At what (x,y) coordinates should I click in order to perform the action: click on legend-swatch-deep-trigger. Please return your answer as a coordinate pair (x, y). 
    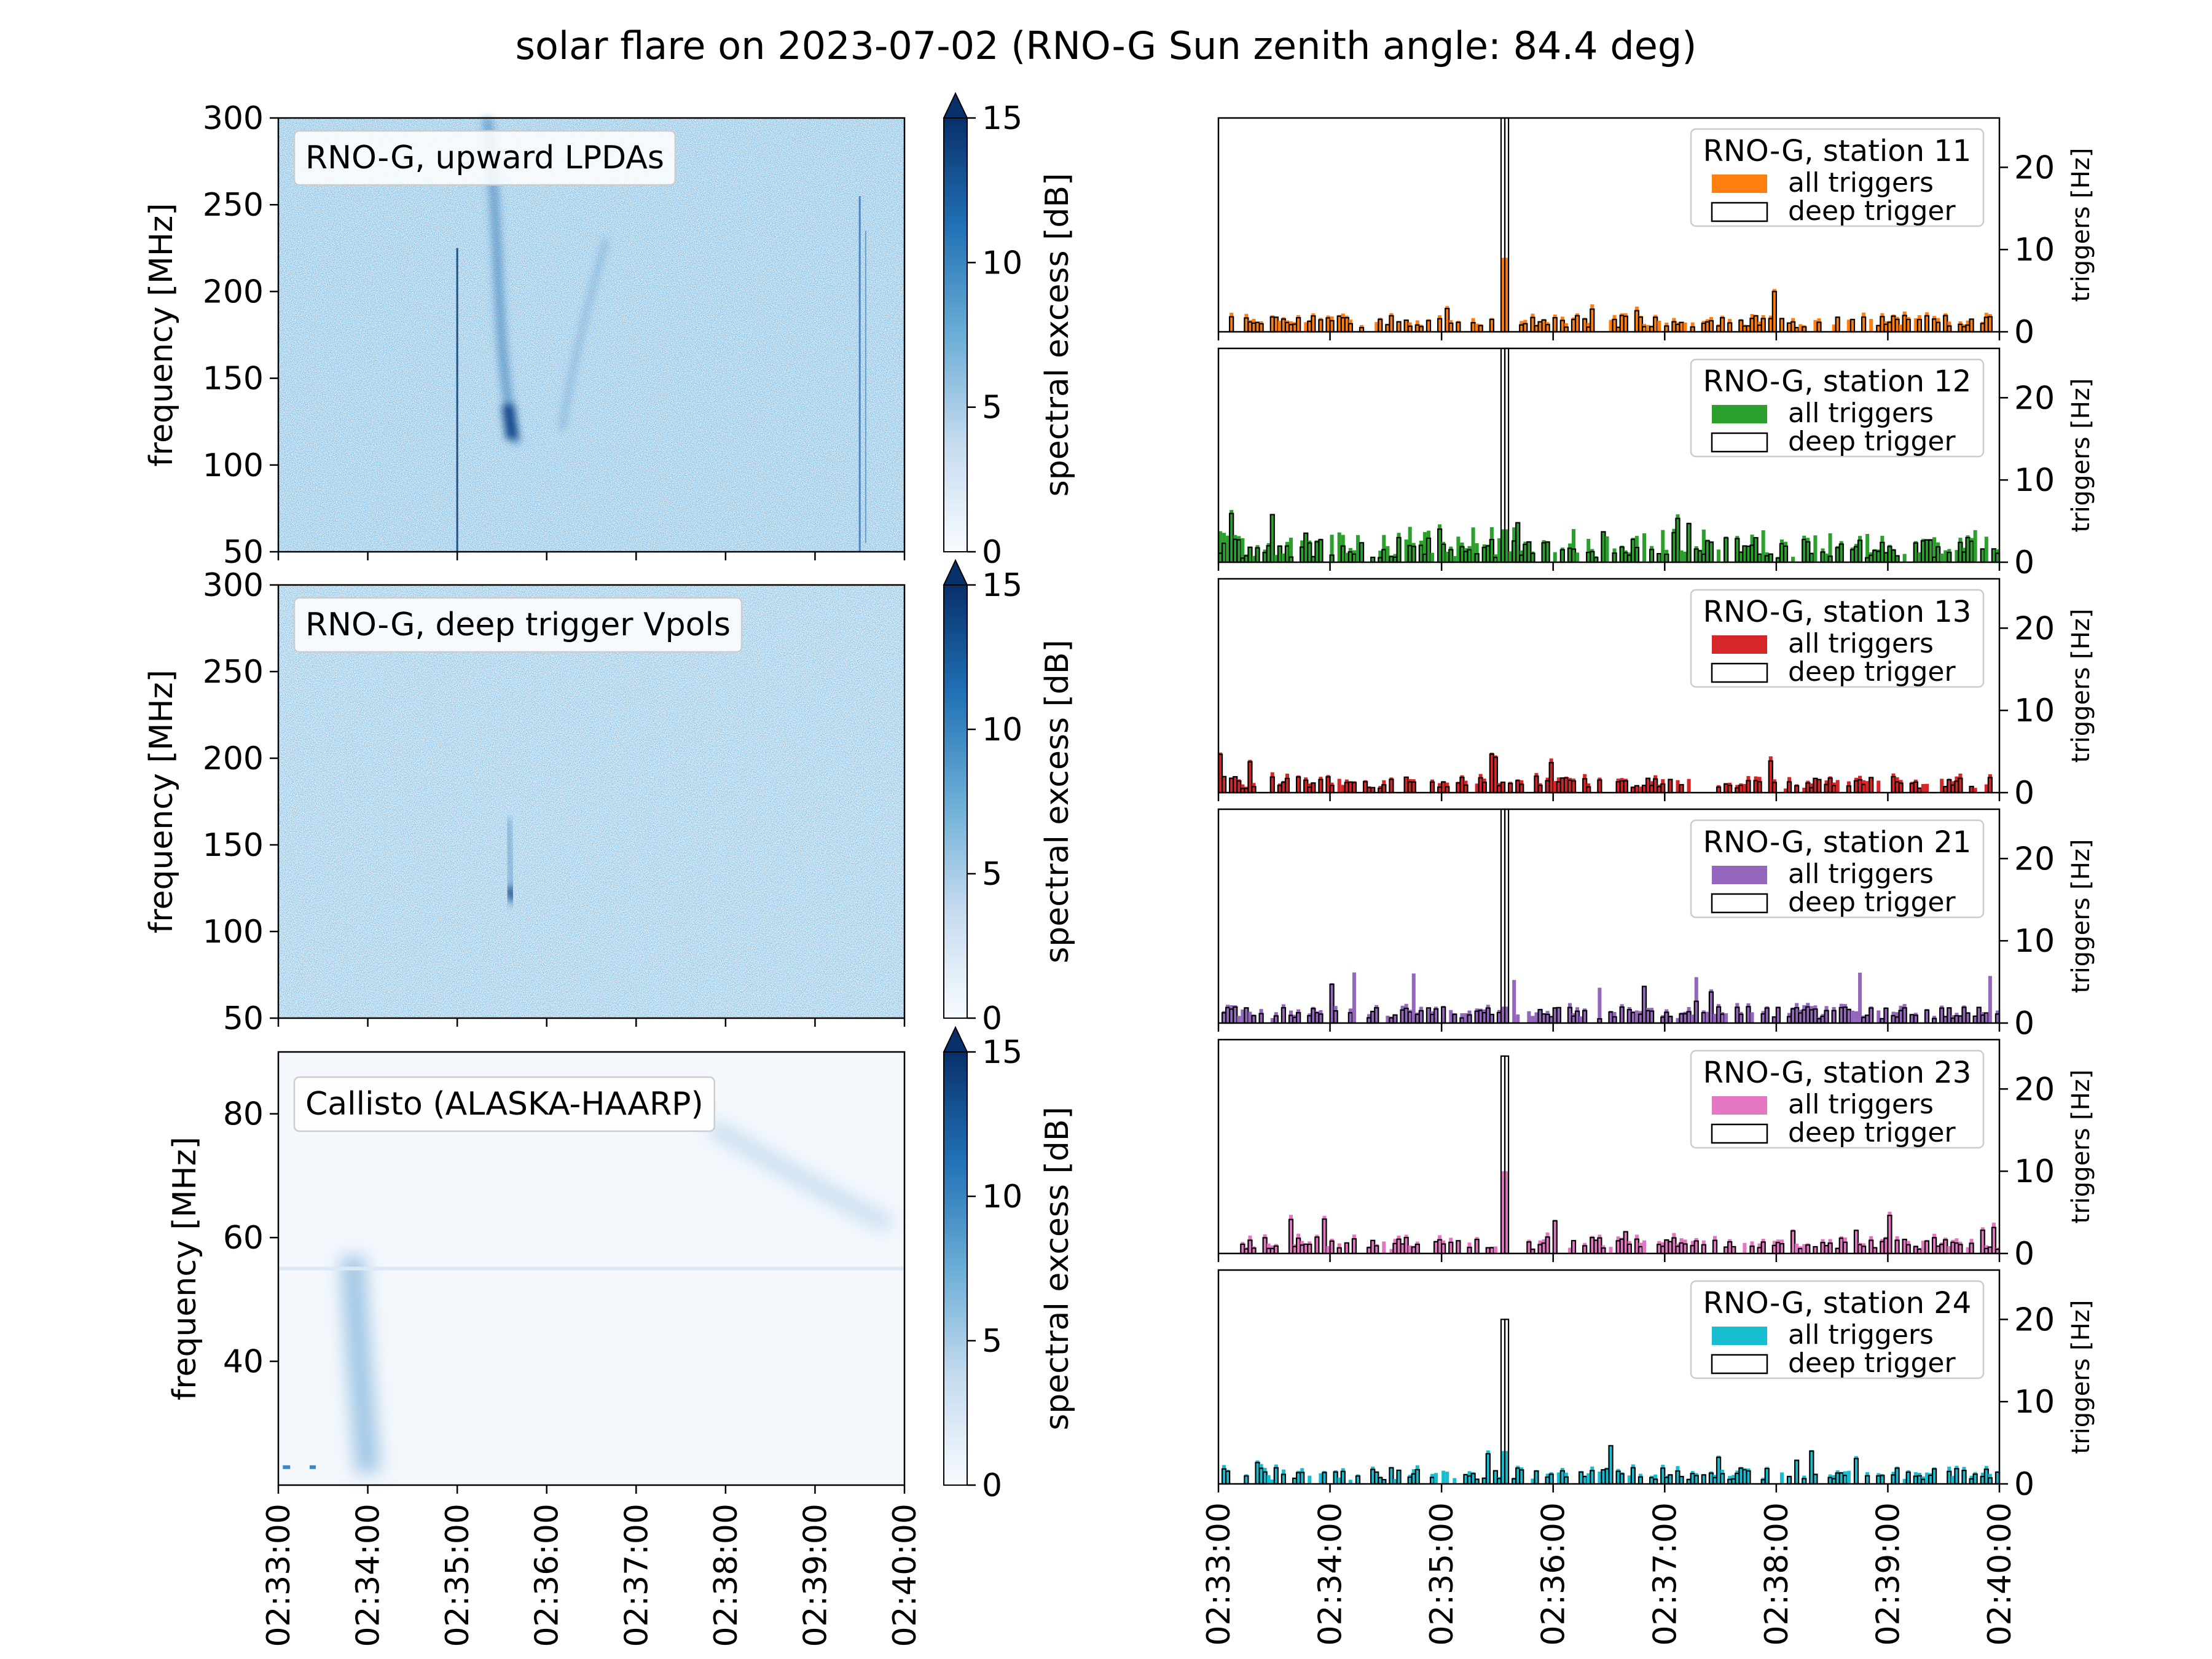
    Looking at the image, I should click on (1739, 1364).